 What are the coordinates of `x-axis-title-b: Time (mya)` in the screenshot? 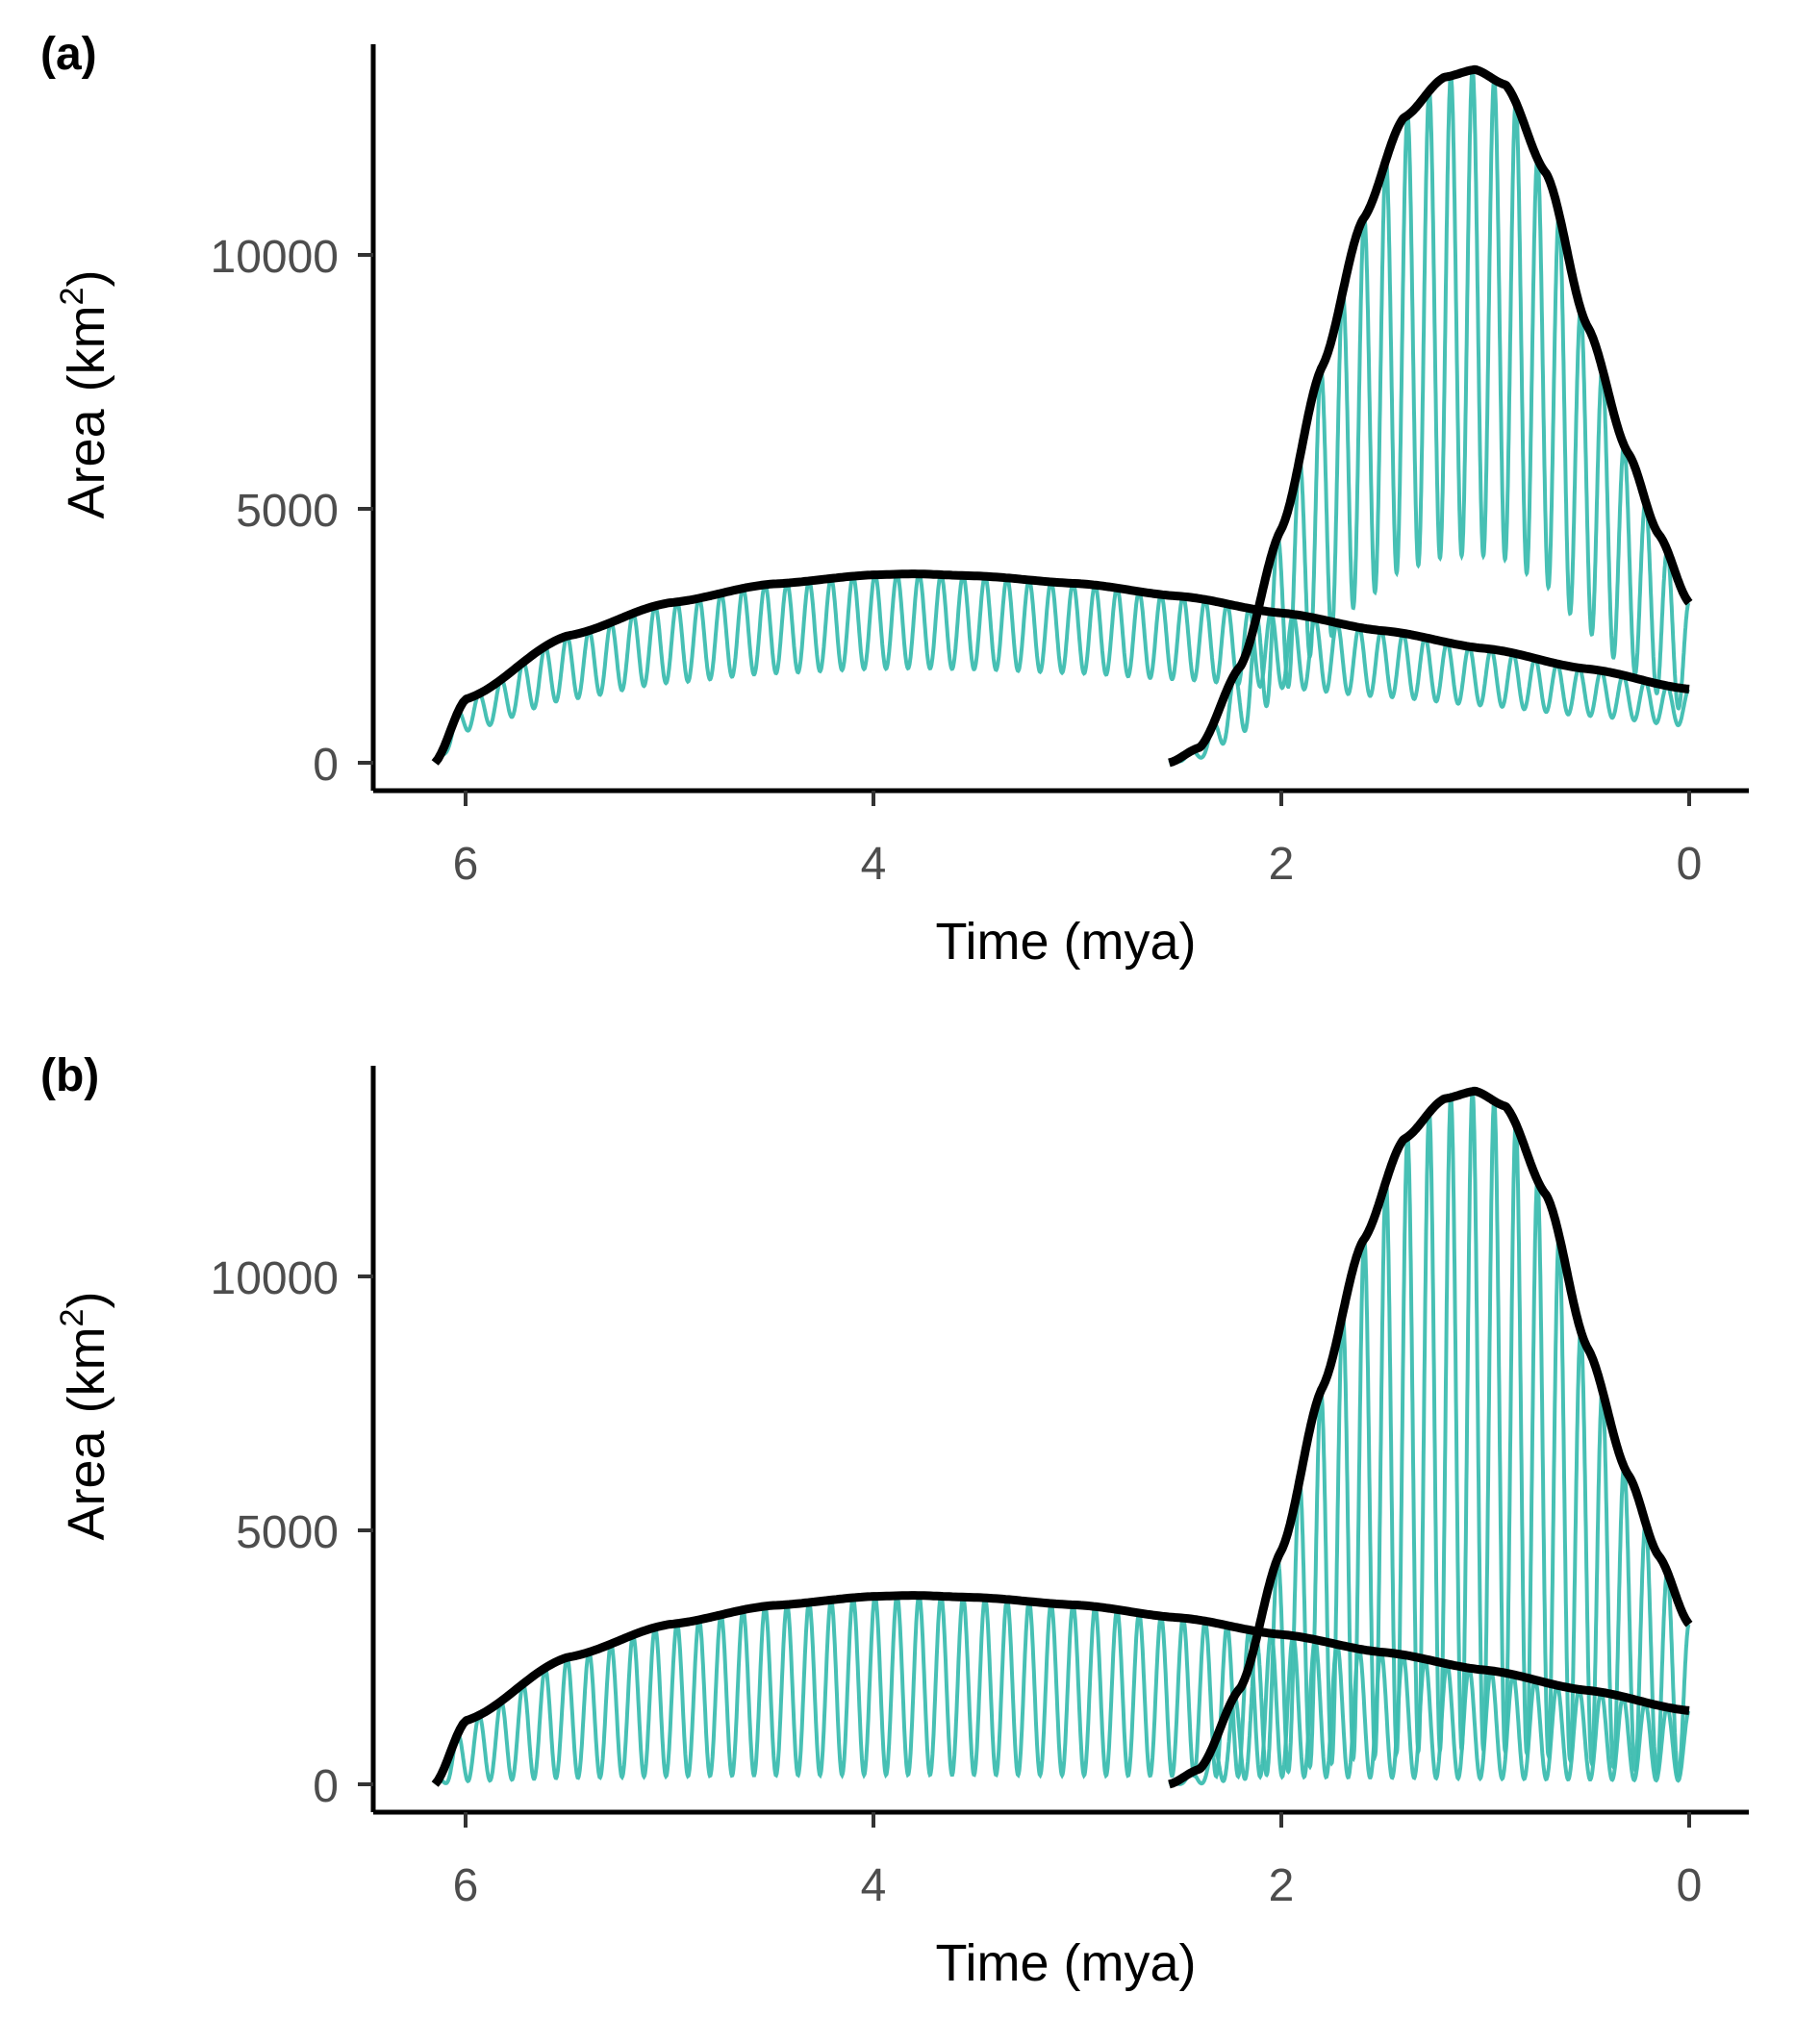 It's located at (1066, 1963).